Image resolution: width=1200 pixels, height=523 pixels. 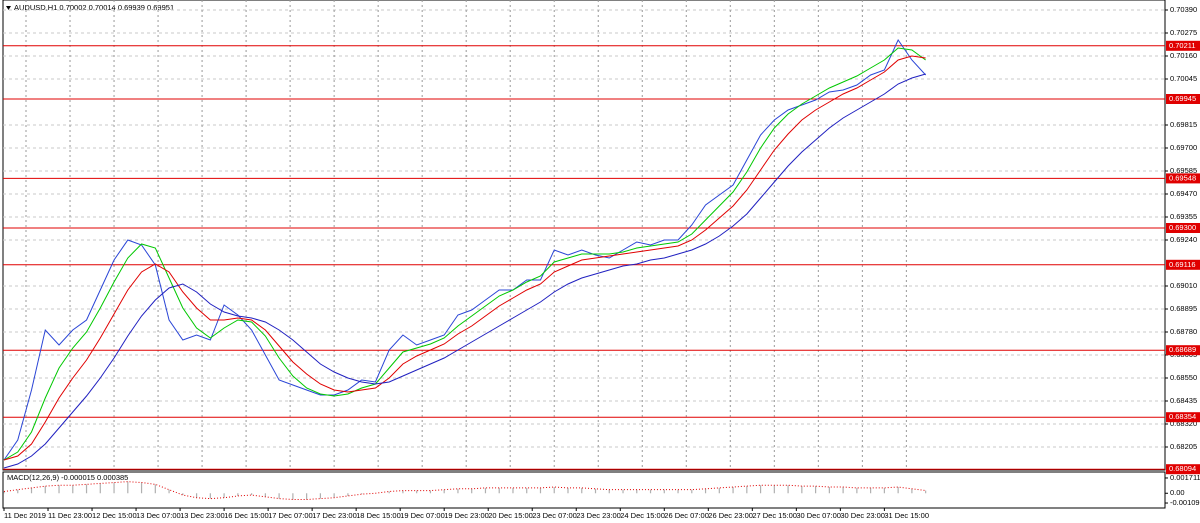 What do you see at coordinates (1183, 147) in the screenshot?
I see `y-tick-label: 0.69700` at bounding box center [1183, 147].